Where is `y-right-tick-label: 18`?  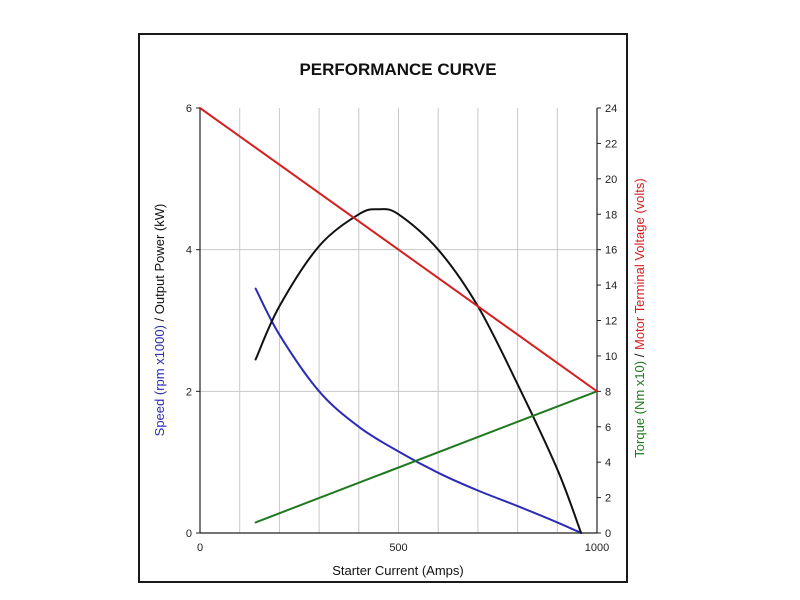 y-right-tick-label: 18 is located at coordinates (611, 215).